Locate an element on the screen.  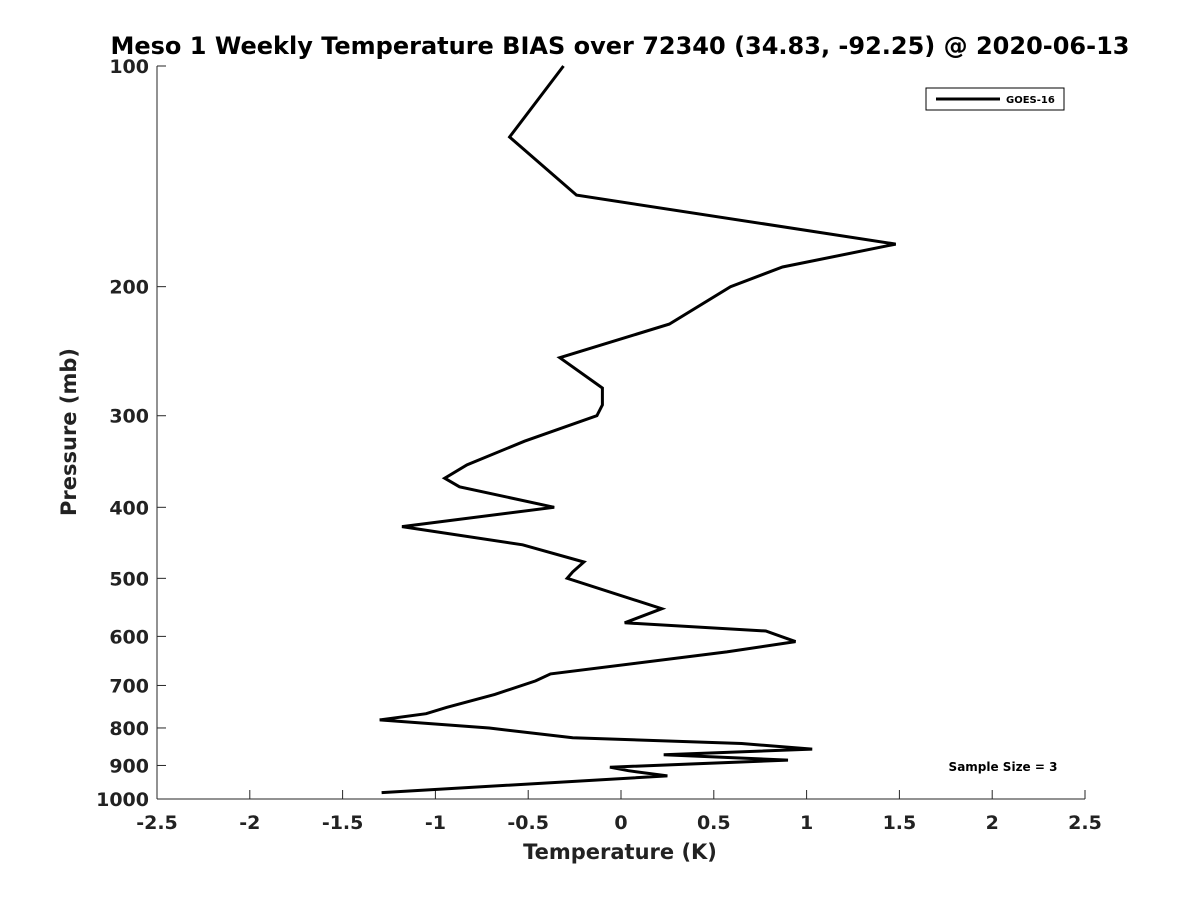
x-axis: -2.5 -2 -1.5 -1 -0.5 0 0.5 1 1.5 2 2.5 is located at coordinates (619, 812).